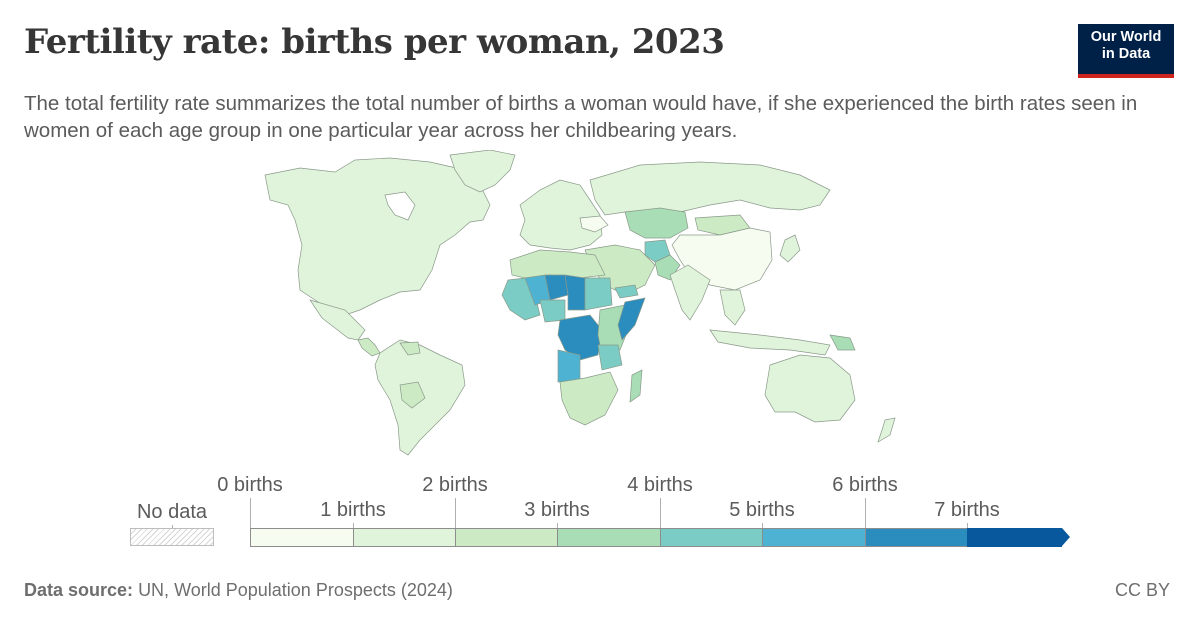 Image resolution: width=1200 pixels, height=627 pixels. I want to click on region-indonesia, so click(770, 342).